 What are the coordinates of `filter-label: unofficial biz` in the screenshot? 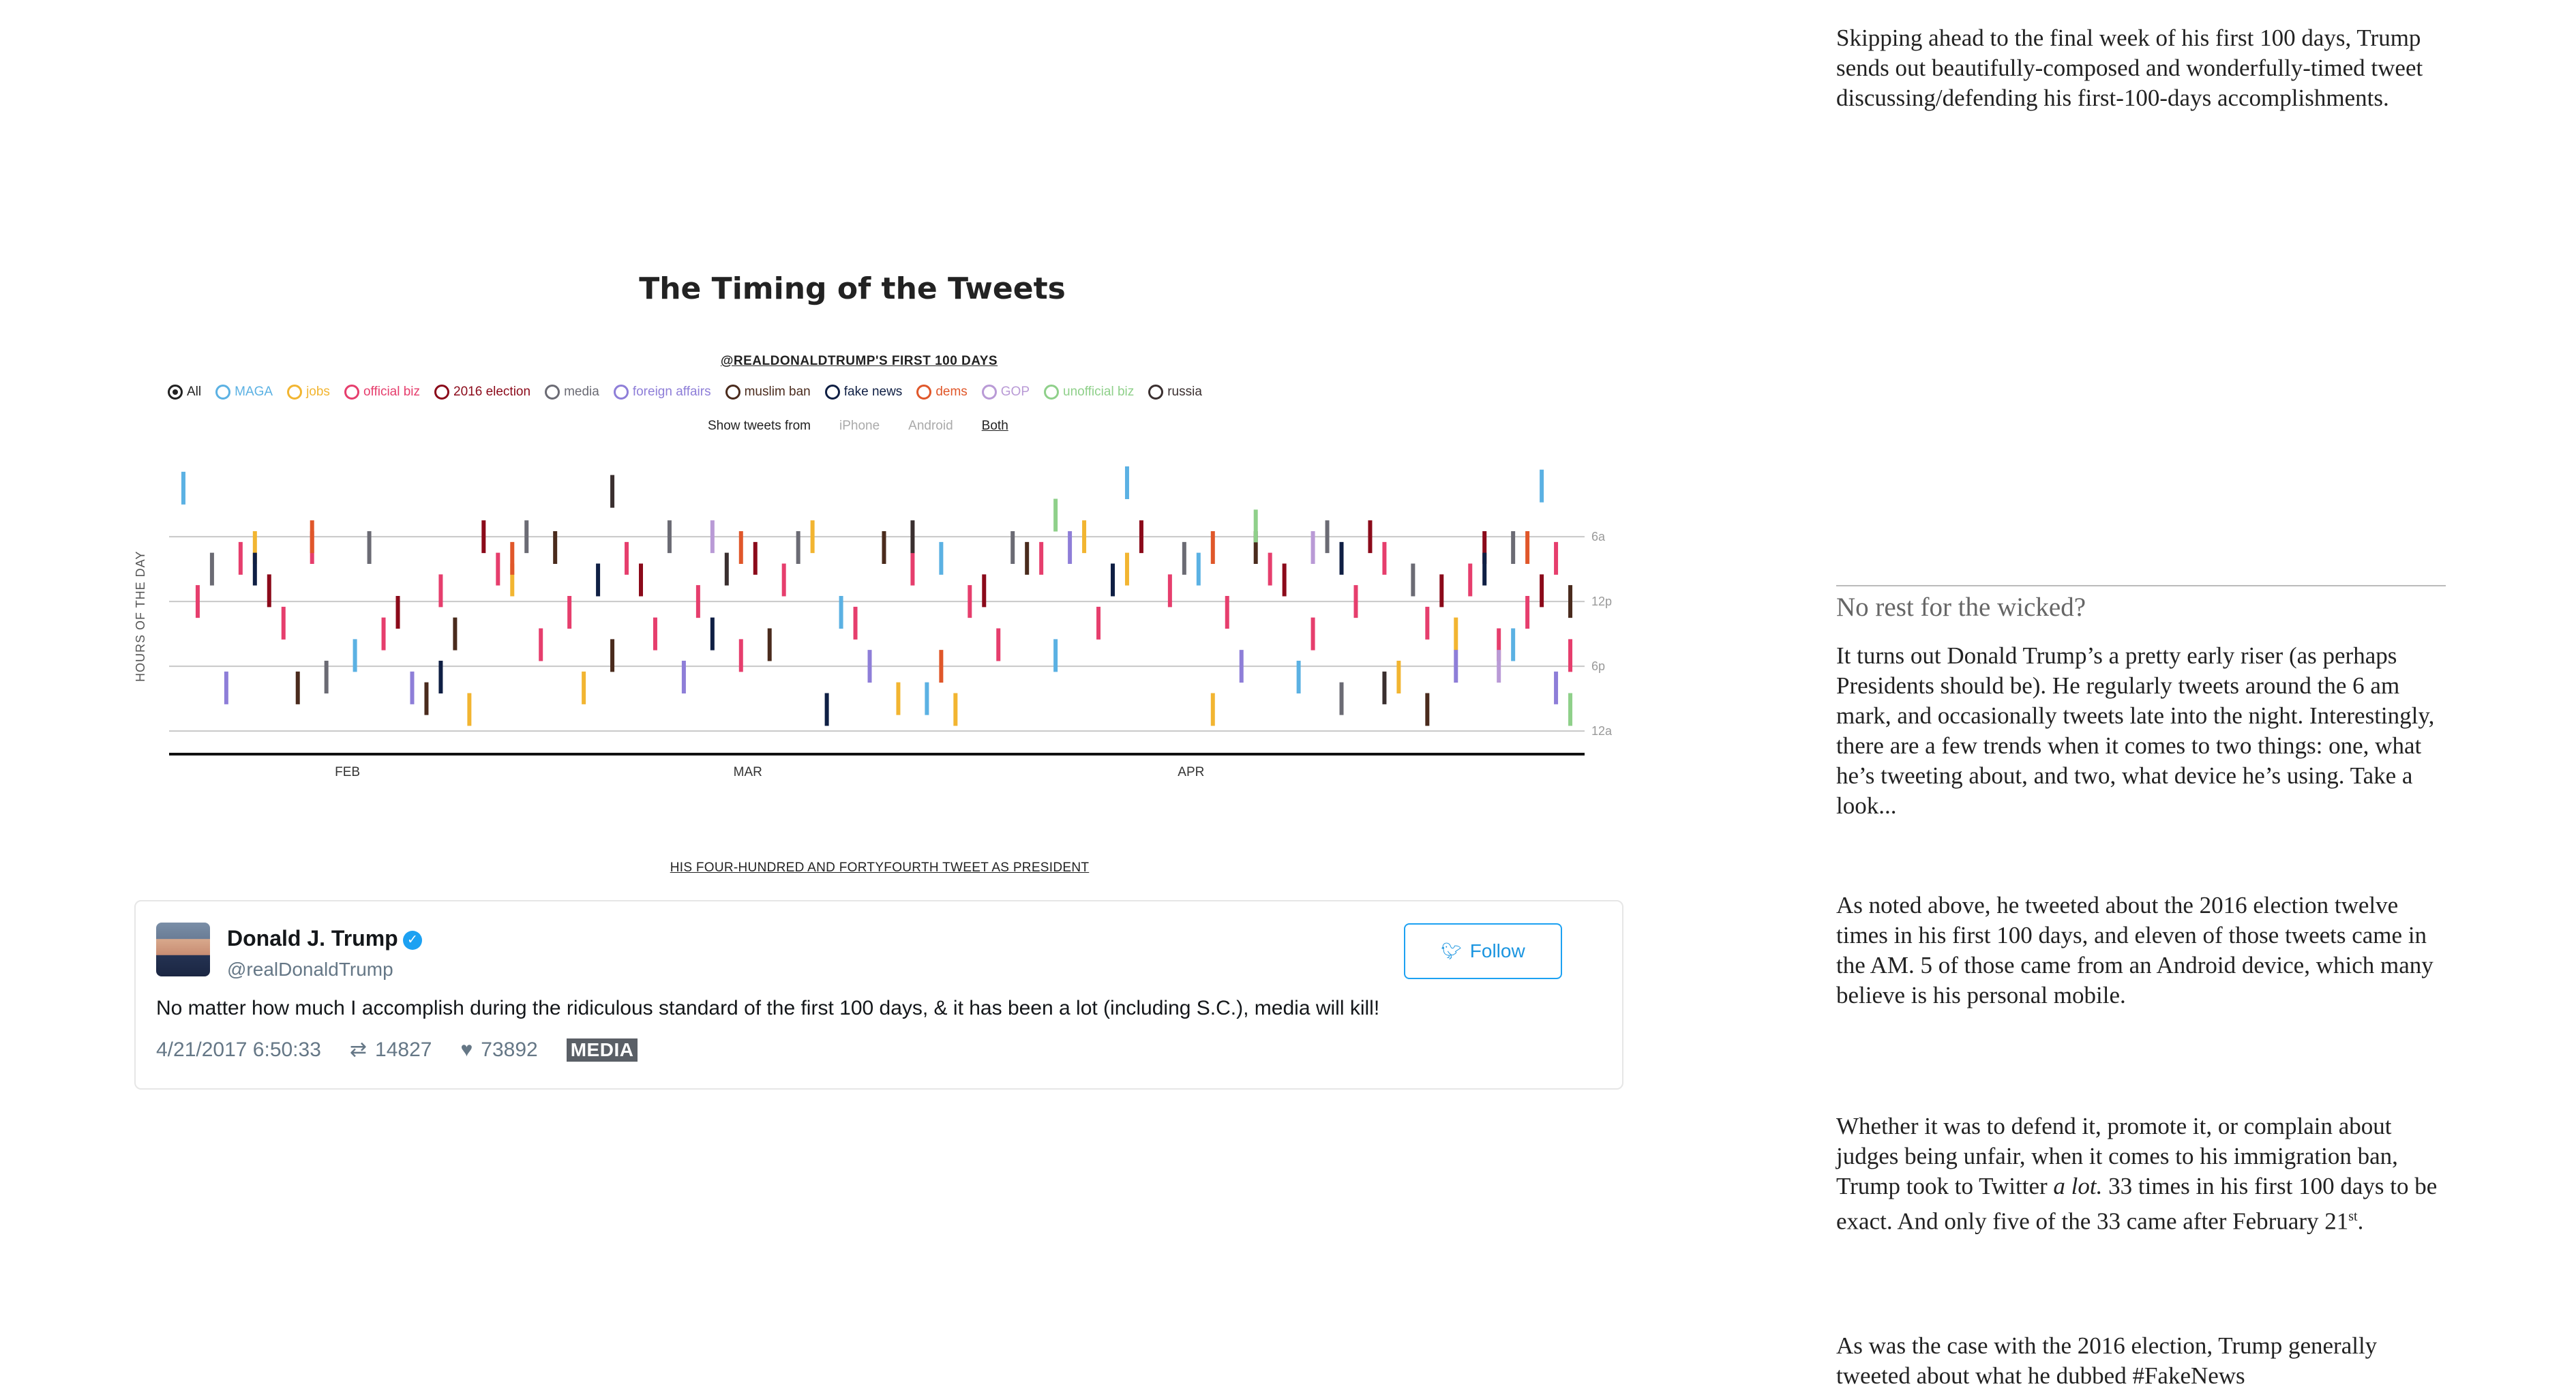 It's located at (1099, 392).